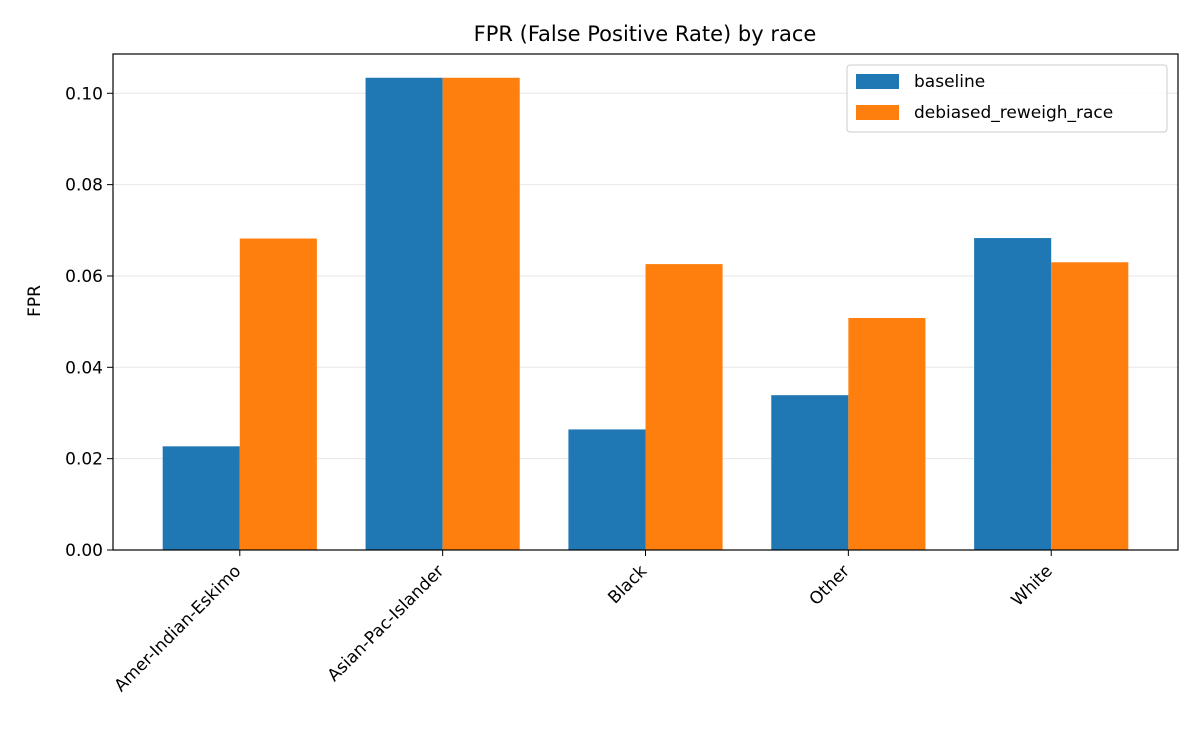  I want to click on bar-baseline-amer-indian-eskimo, so click(201, 498).